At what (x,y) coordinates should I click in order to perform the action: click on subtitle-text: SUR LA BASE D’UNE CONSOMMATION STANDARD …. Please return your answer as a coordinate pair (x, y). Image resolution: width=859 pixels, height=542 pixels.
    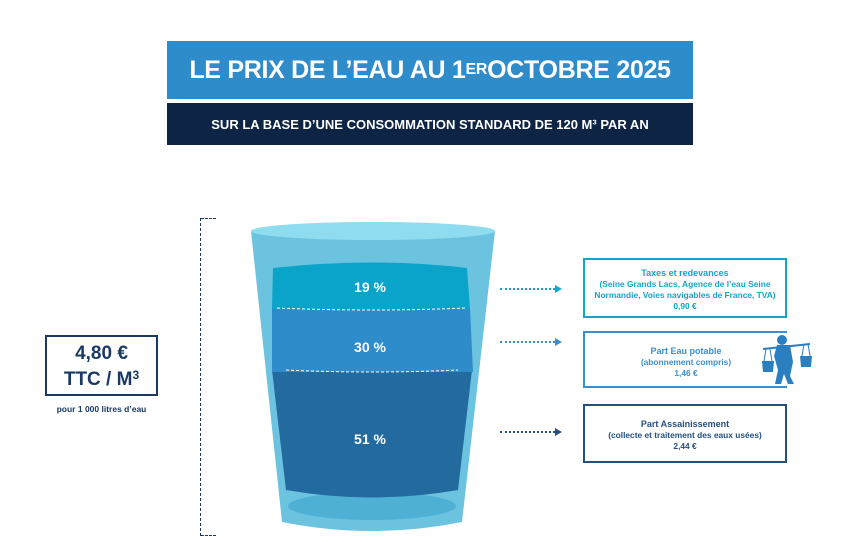
    Looking at the image, I should click on (430, 124).